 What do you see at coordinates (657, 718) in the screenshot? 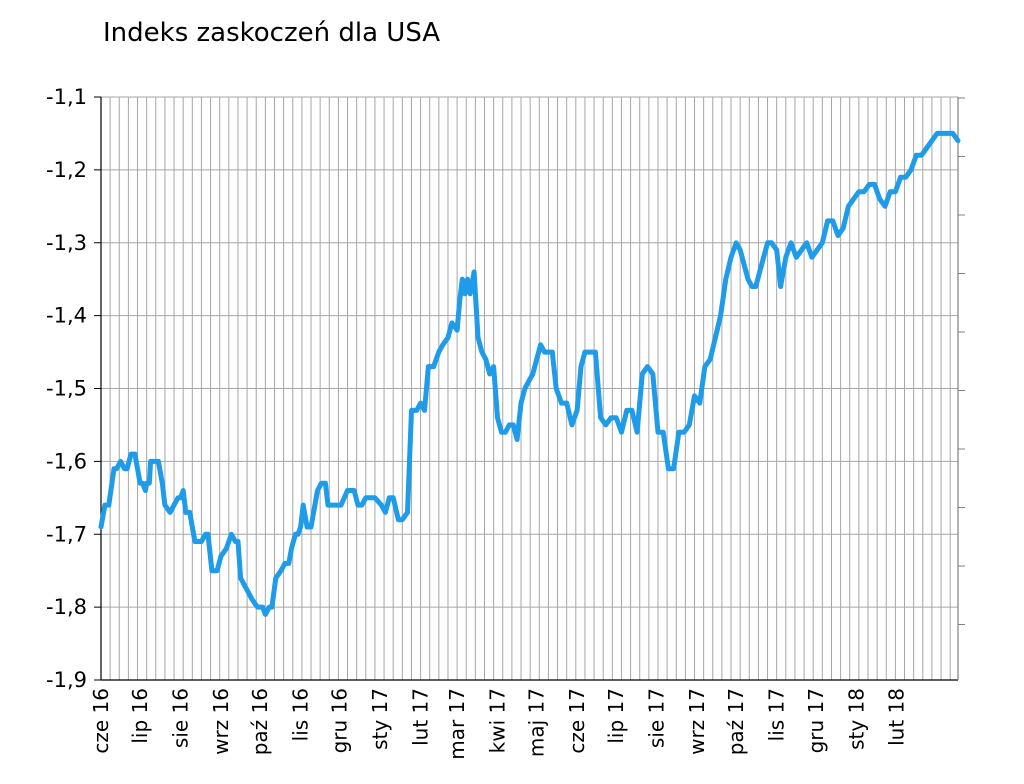
I see `x-tick-label: sie 17` at bounding box center [657, 718].